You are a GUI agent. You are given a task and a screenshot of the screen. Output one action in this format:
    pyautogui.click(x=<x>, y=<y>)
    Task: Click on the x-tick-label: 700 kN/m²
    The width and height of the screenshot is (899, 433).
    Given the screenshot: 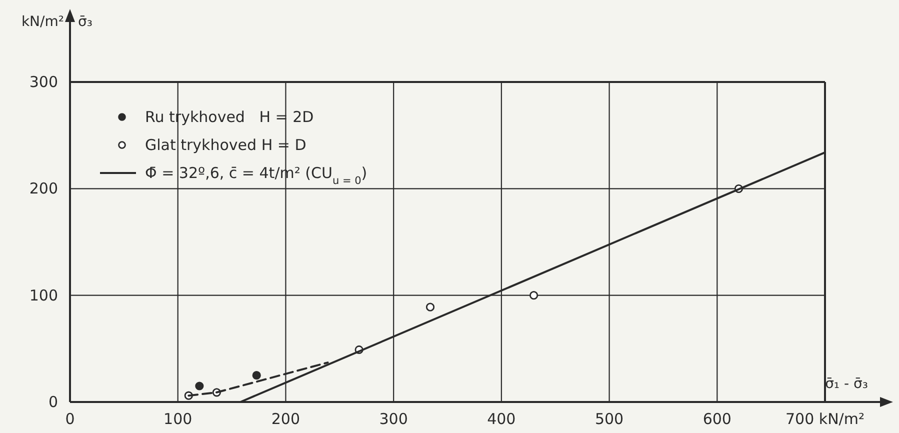 What is the action you would take?
    pyautogui.click(x=825, y=419)
    